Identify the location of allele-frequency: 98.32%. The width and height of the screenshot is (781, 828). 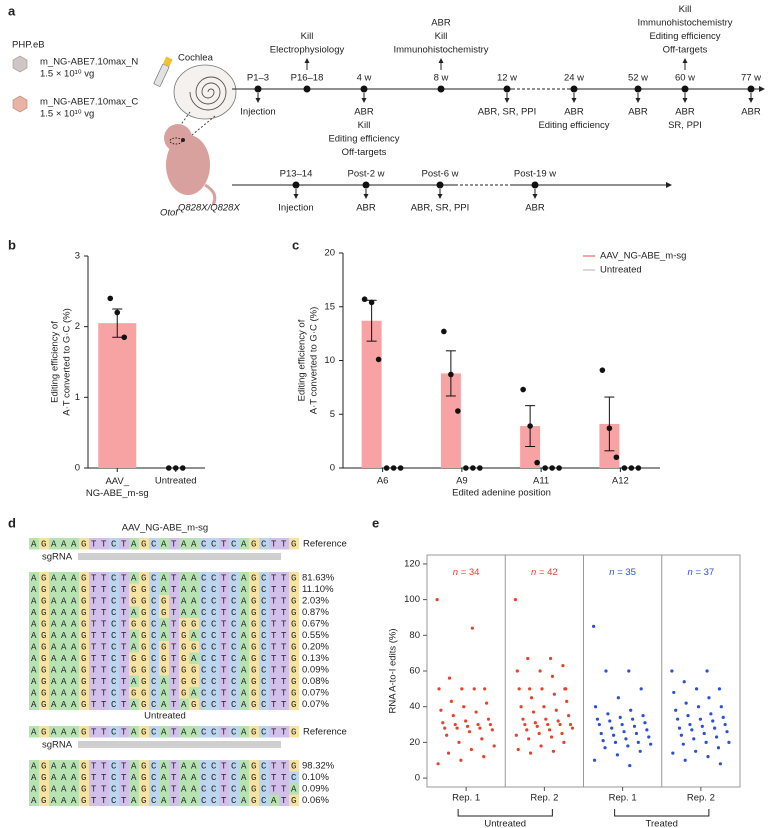
(318, 765).